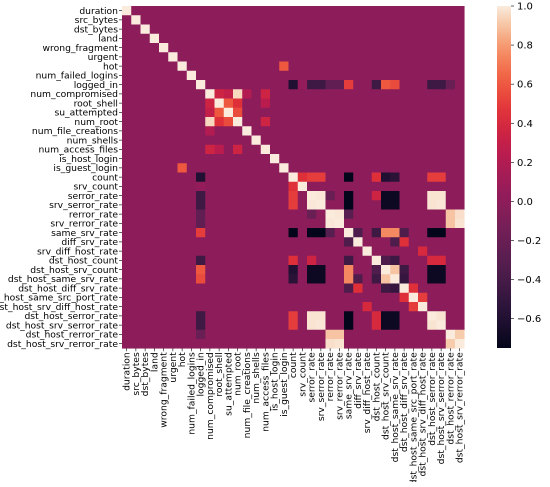 The image size is (550, 487). What do you see at coordinates (95, 187) in the screenshot?
I see `y-tick-label: srv_count` at bounding box center [95, 187].